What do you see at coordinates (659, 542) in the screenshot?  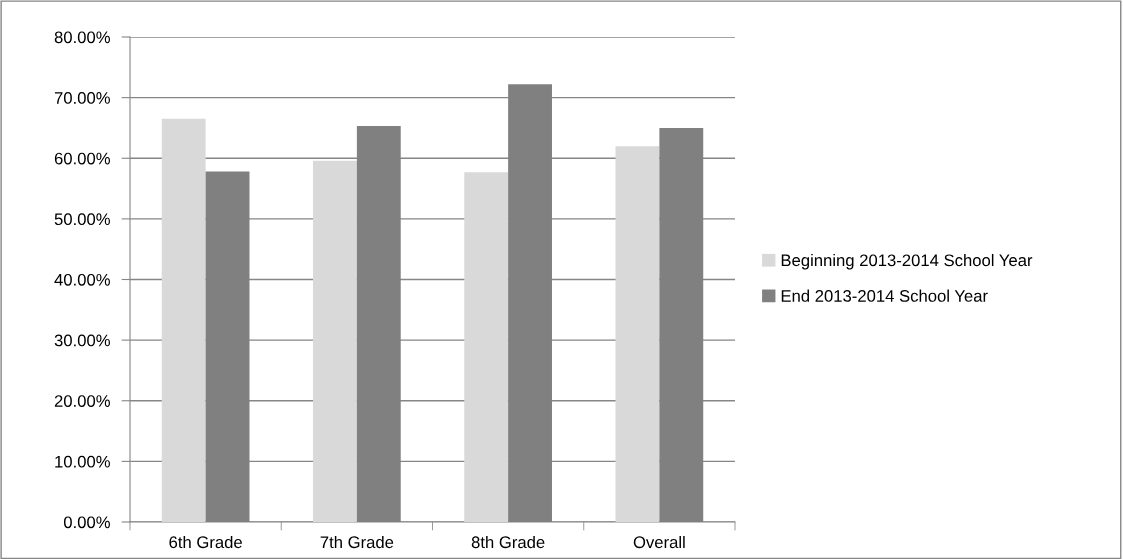 I see `x-tick-label: Overall` at bounding box center [659, 542].